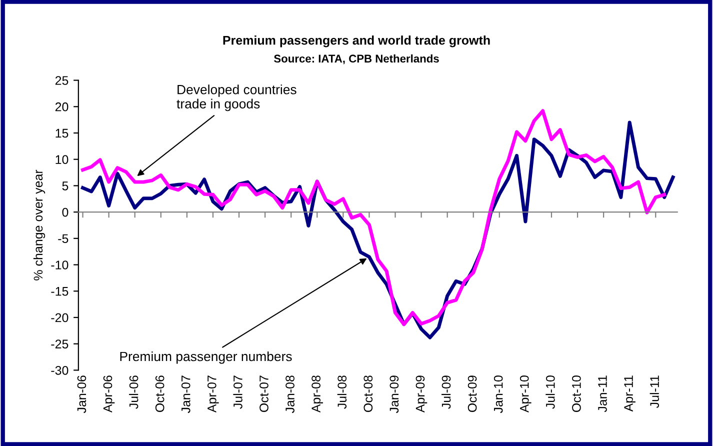 This screenshot has width=713, height=446. Describe the element at coordinates (550, 392) in the screenshot. I see `x-tick-label: Jul-10` at that location.